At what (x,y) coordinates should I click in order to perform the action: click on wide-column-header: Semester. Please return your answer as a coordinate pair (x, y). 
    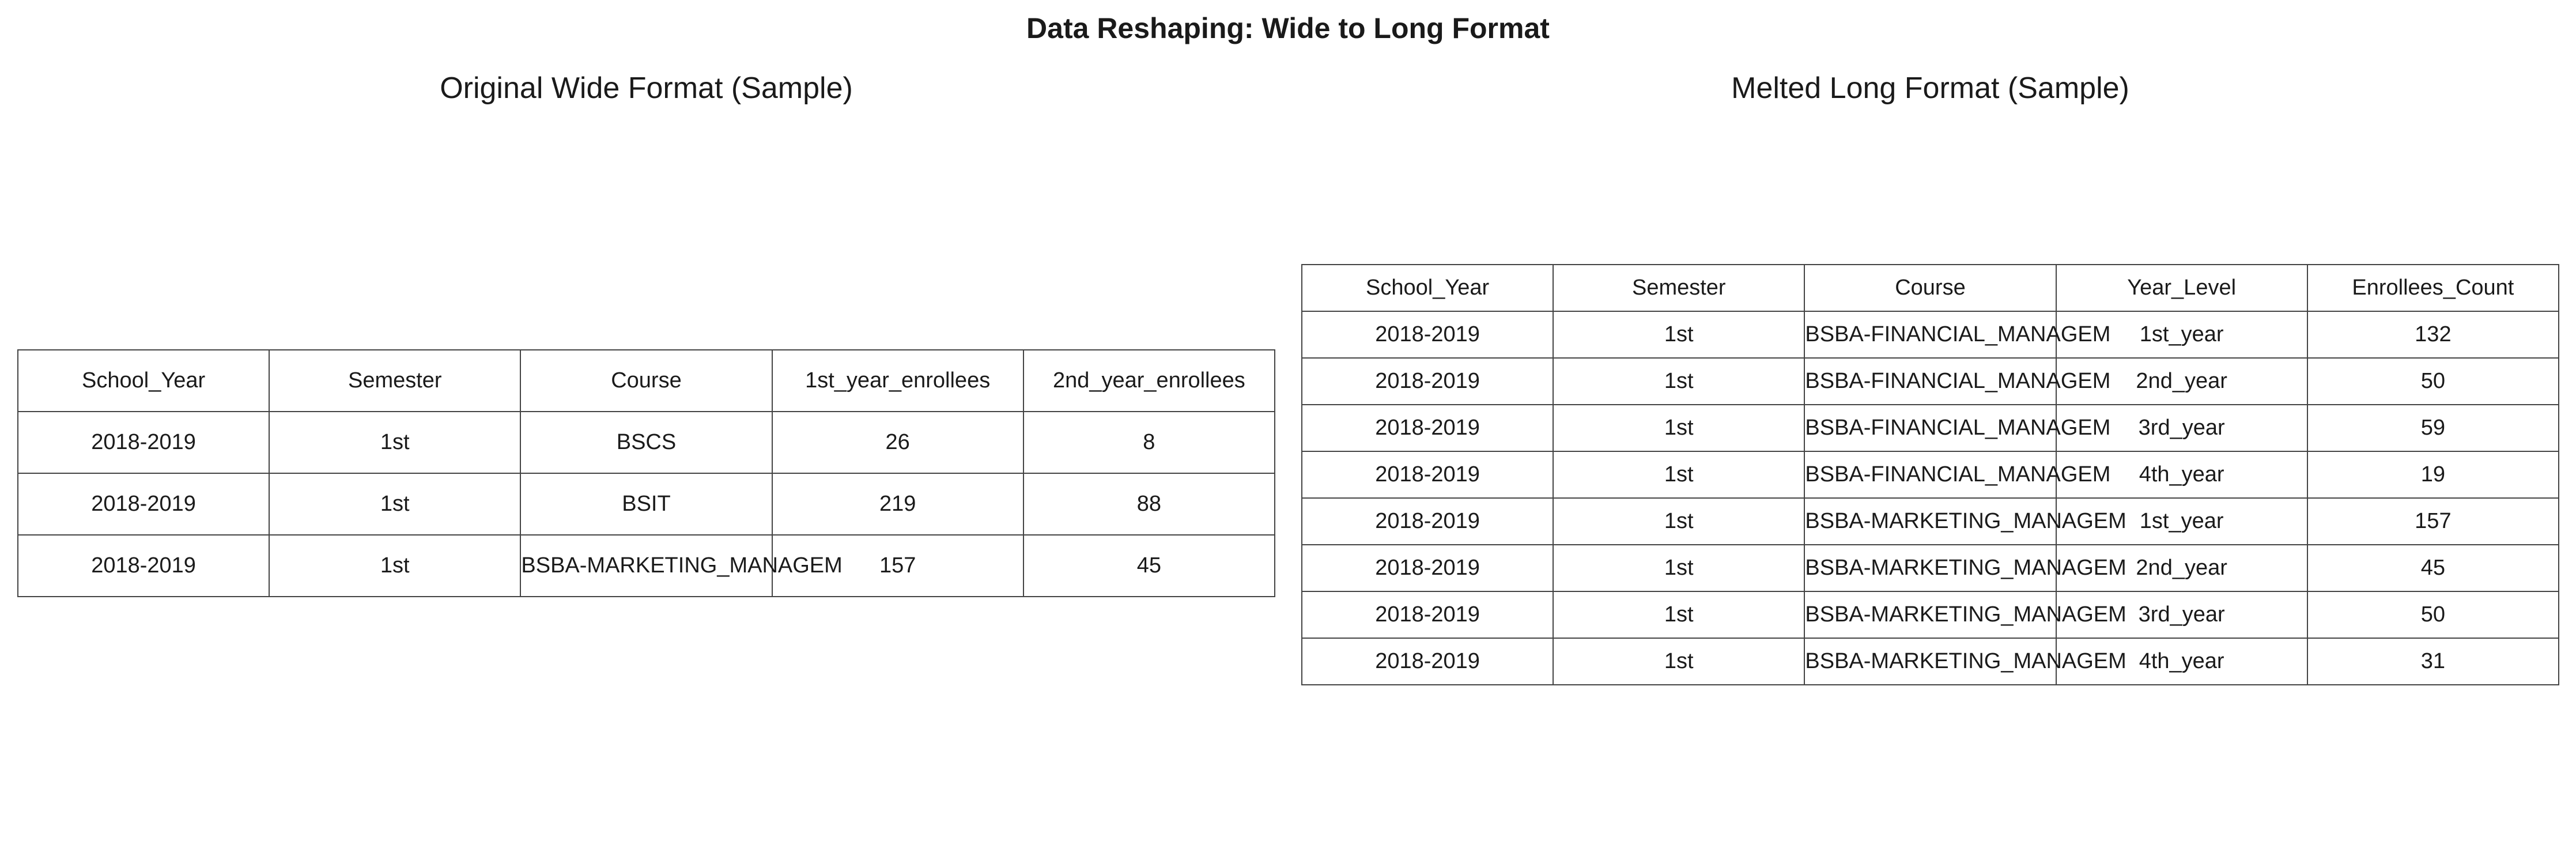
    Looking at the image, I should click on (395, 380).